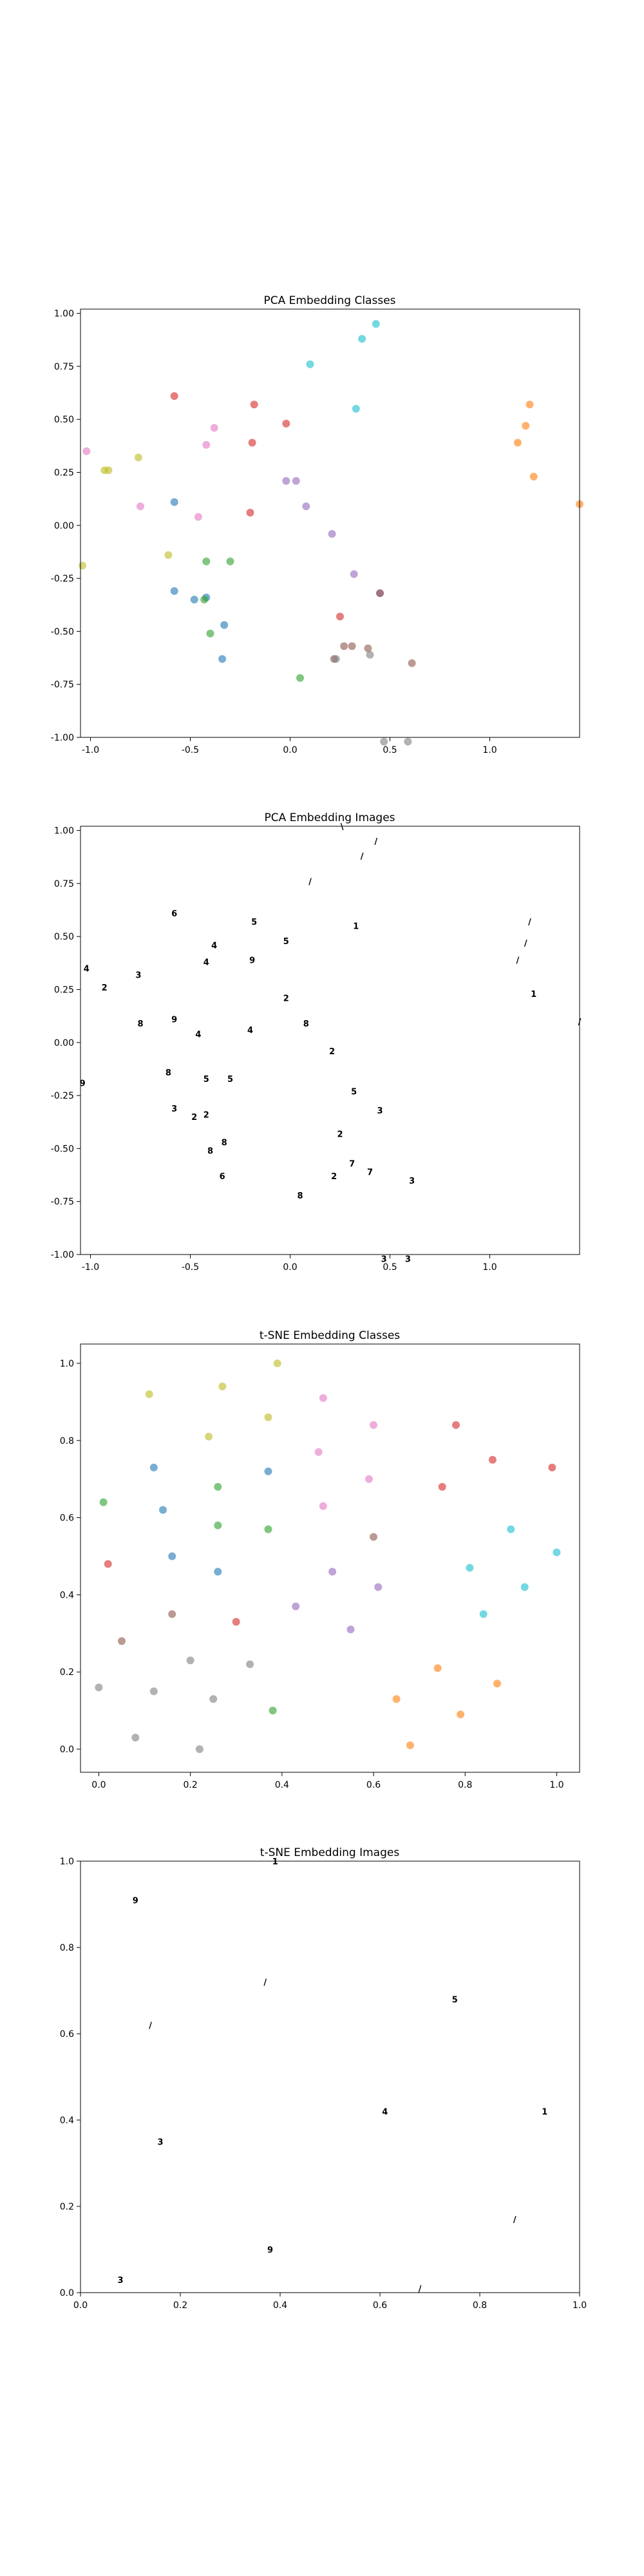 Image resolution: width=644 pixels, height=2576 pixels. I want to click on digit-glyph: 1, so click(533, 995).